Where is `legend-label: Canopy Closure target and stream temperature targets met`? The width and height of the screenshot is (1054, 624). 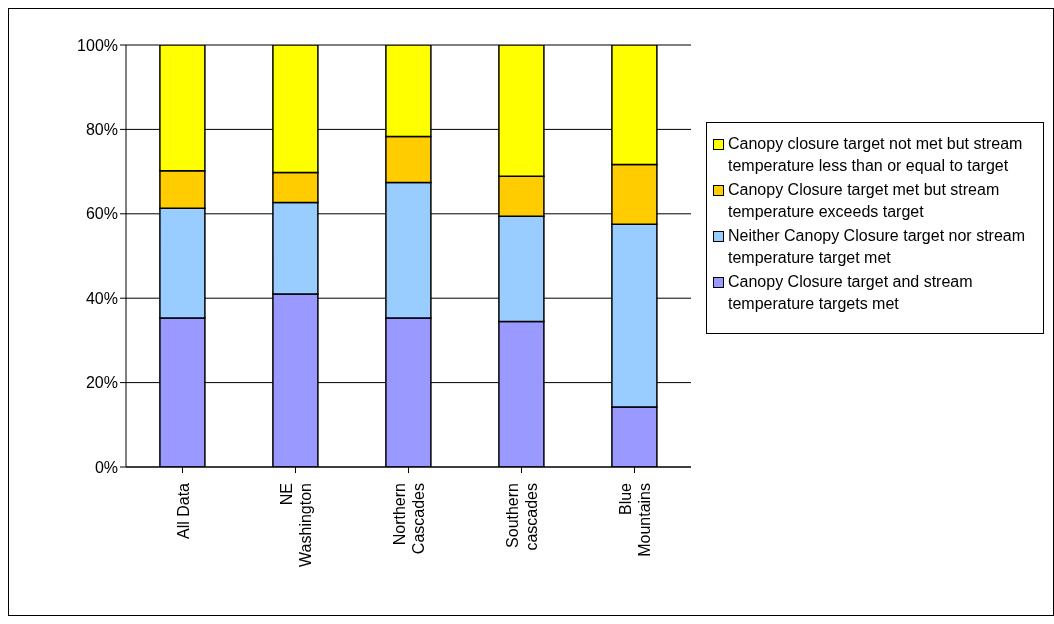 legend-label: Canopy Closure target and stream temperature targets met is located at coordinates (851, 293).